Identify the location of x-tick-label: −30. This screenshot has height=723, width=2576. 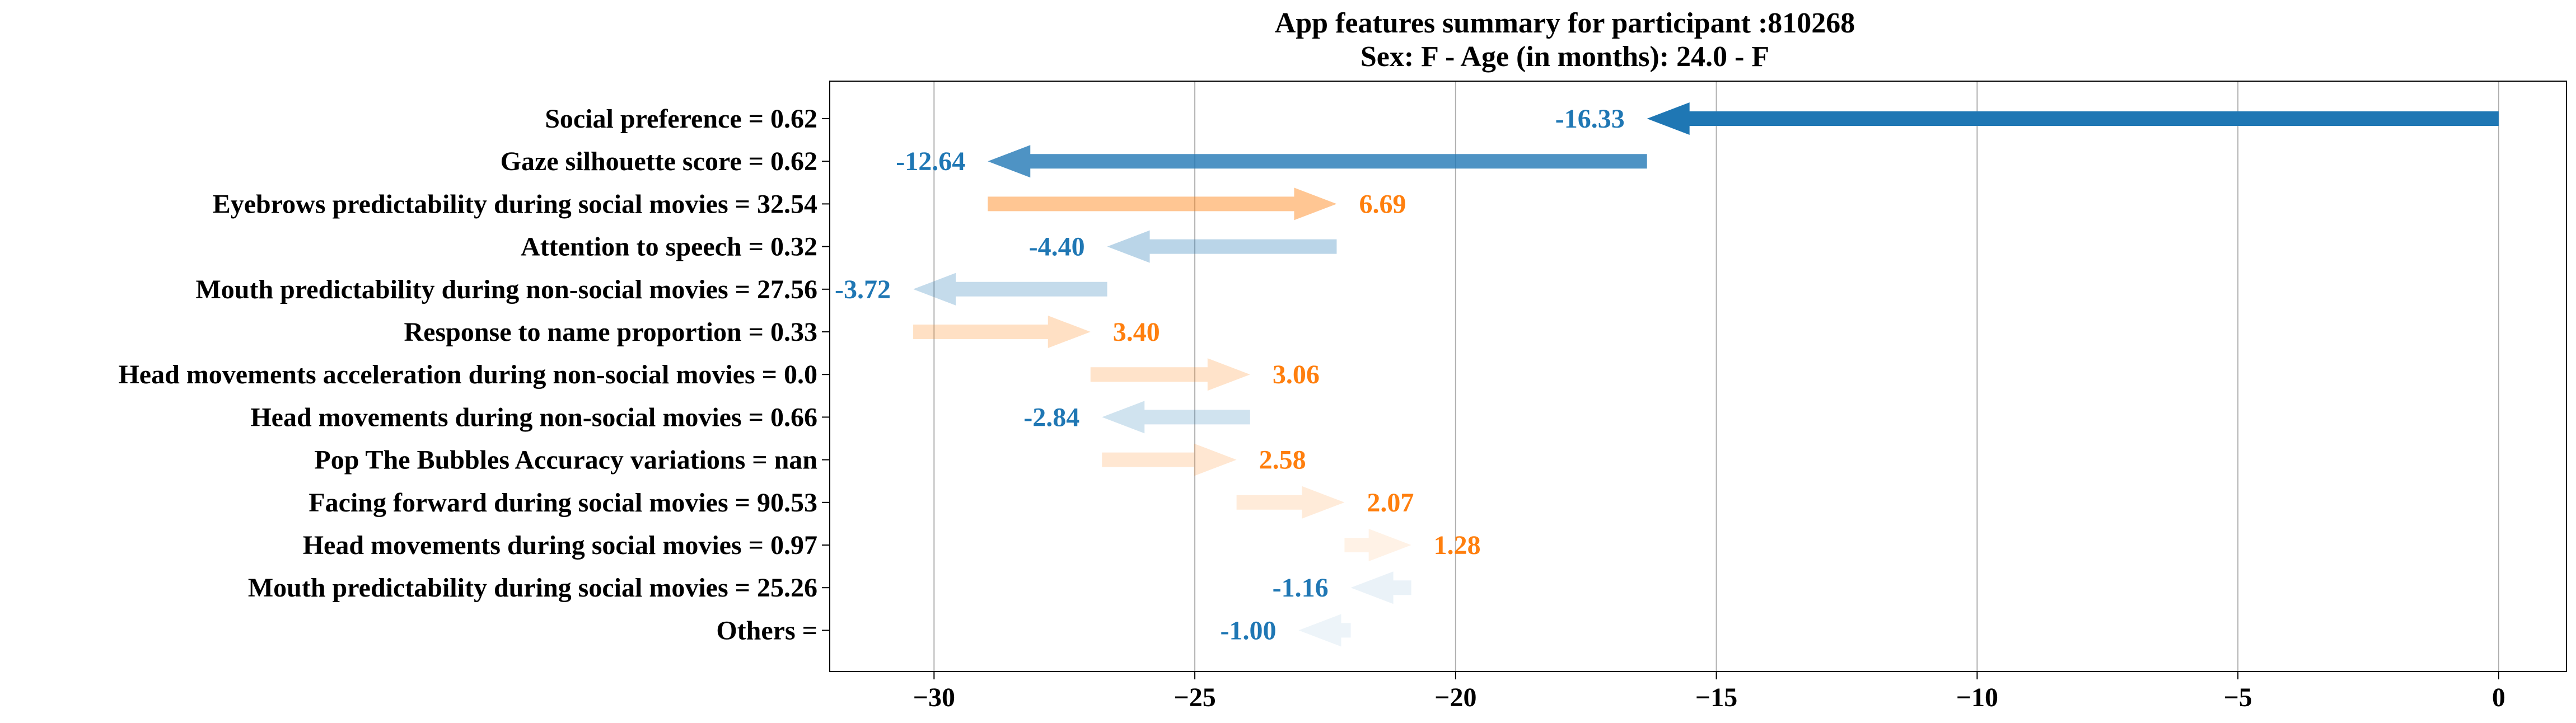
(934, 698).